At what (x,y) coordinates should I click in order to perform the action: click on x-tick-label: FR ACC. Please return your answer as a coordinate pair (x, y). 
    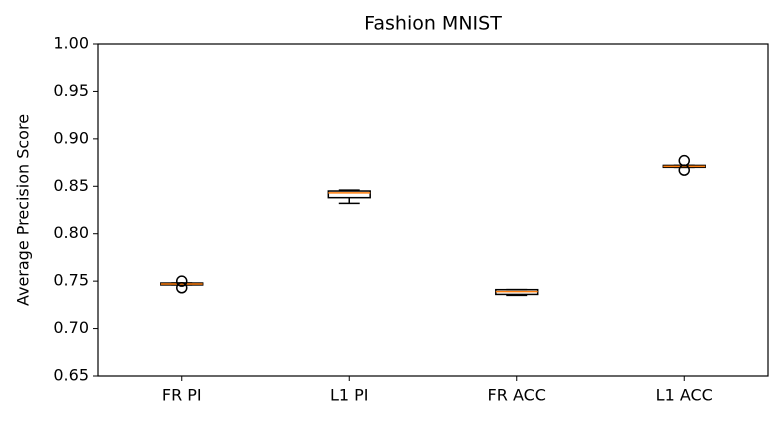
    Looking at the image, I should click on (517, 395).